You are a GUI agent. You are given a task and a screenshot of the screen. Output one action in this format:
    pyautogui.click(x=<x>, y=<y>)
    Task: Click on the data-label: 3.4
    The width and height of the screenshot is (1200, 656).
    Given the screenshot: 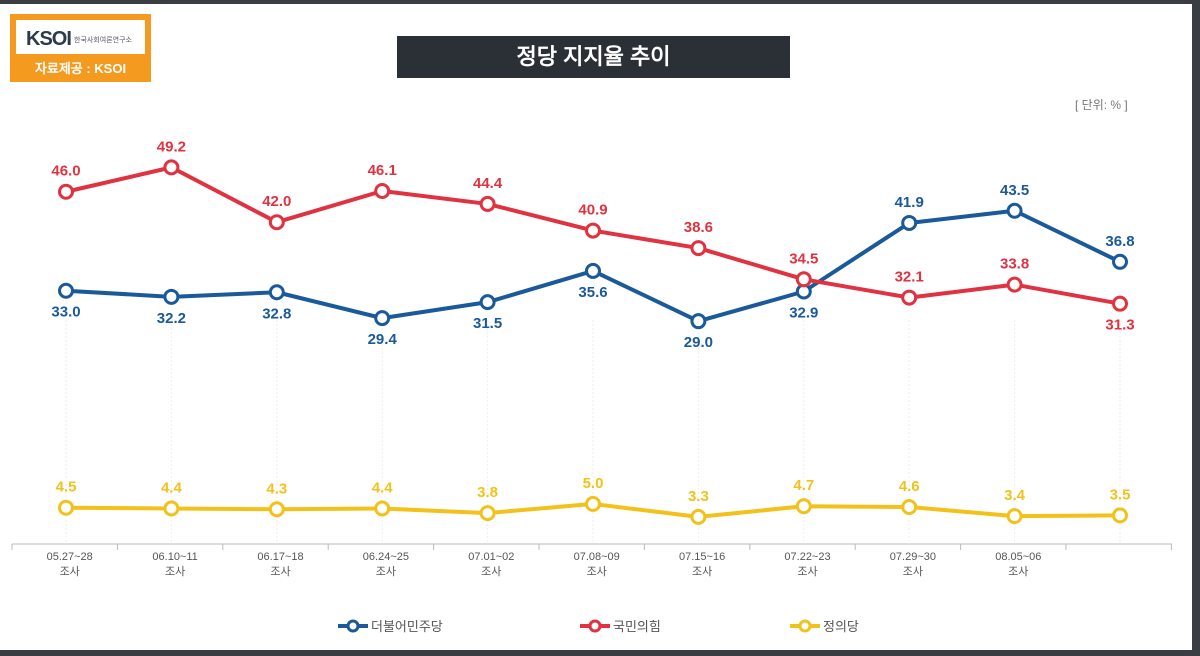 What is the action you would take?
    pyautogui.click(x=1015, y=495)
    